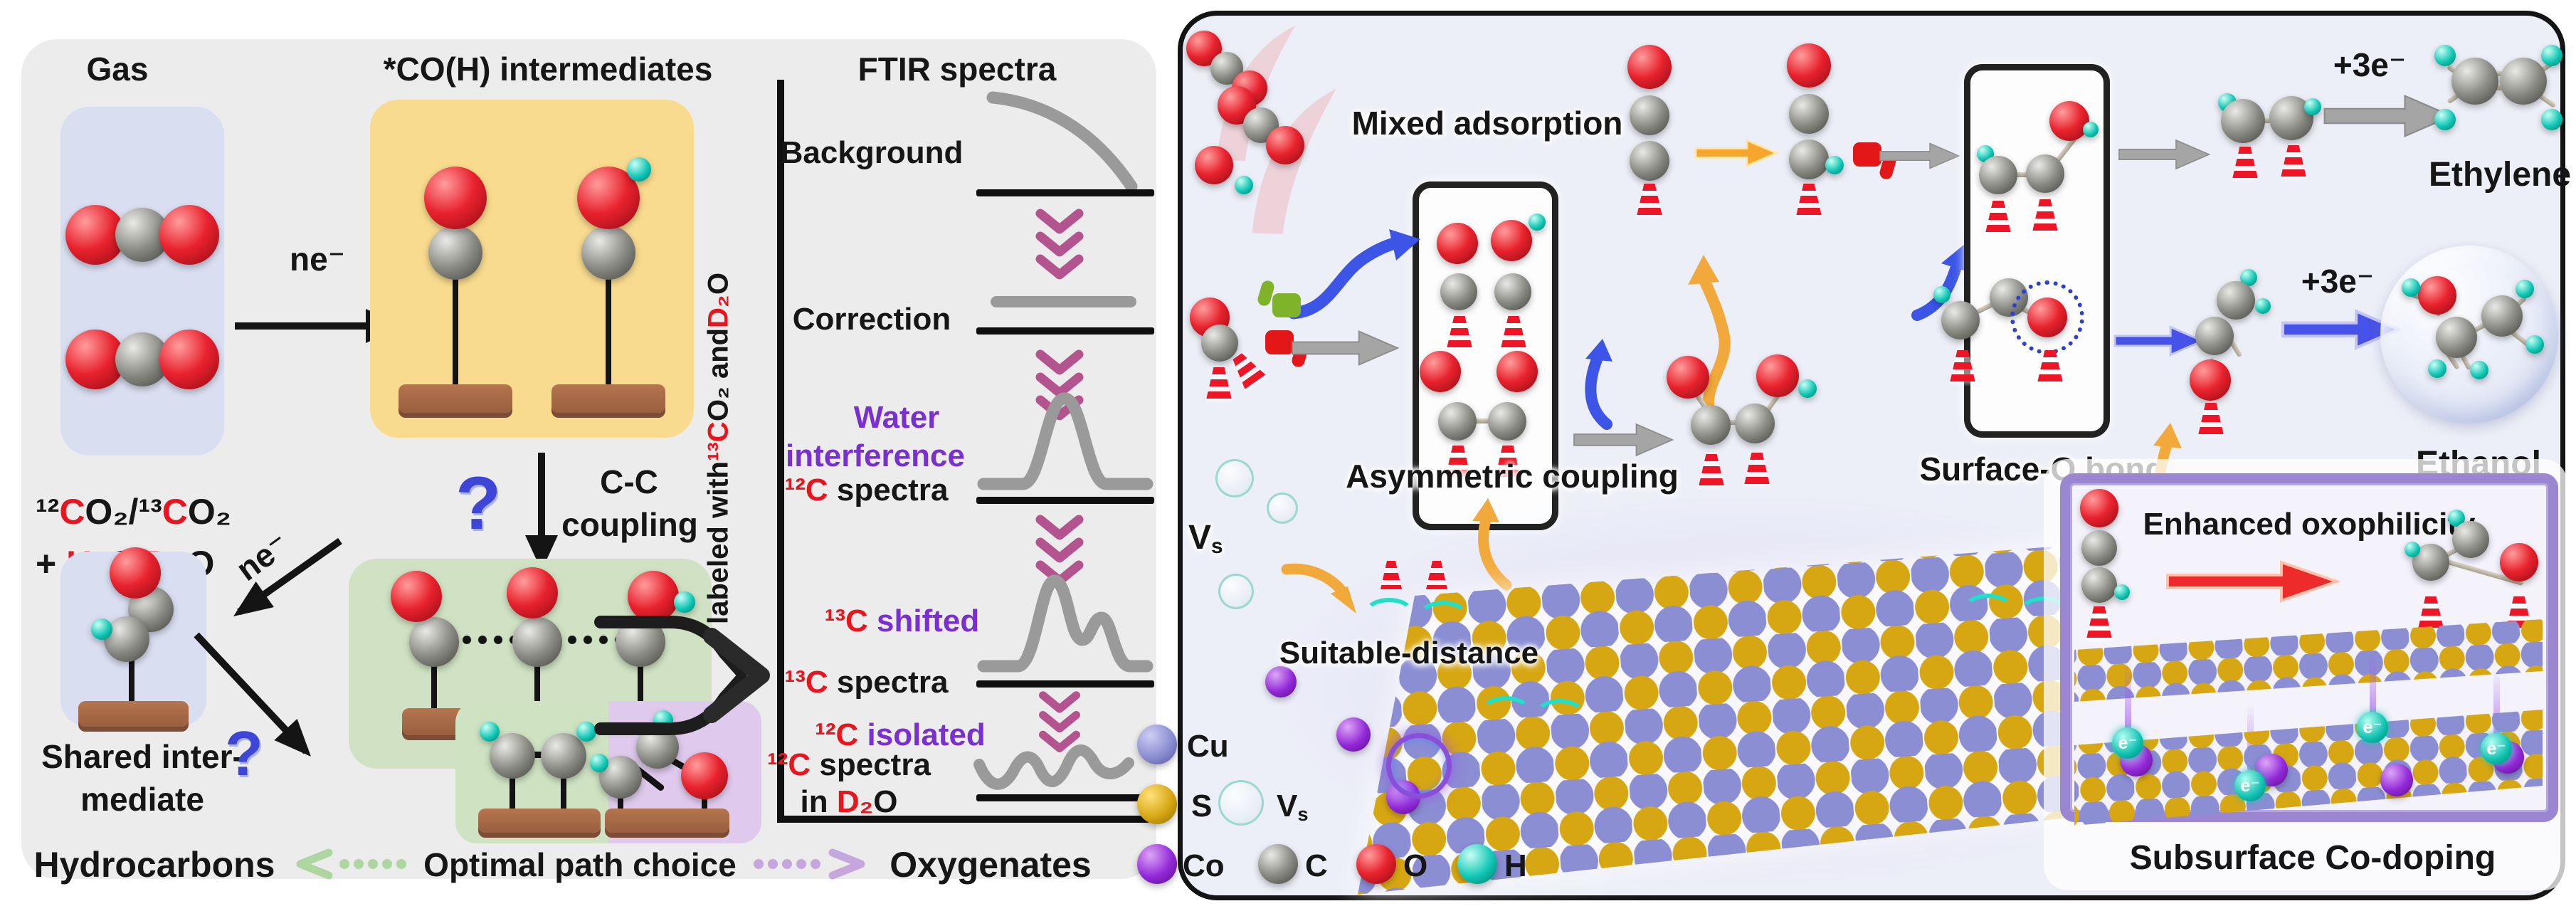 The image size is (2576, 911). Describe the element at coordinates (876, 455) in the screenshot. I see `ftir-water-label2: interference` at that location.